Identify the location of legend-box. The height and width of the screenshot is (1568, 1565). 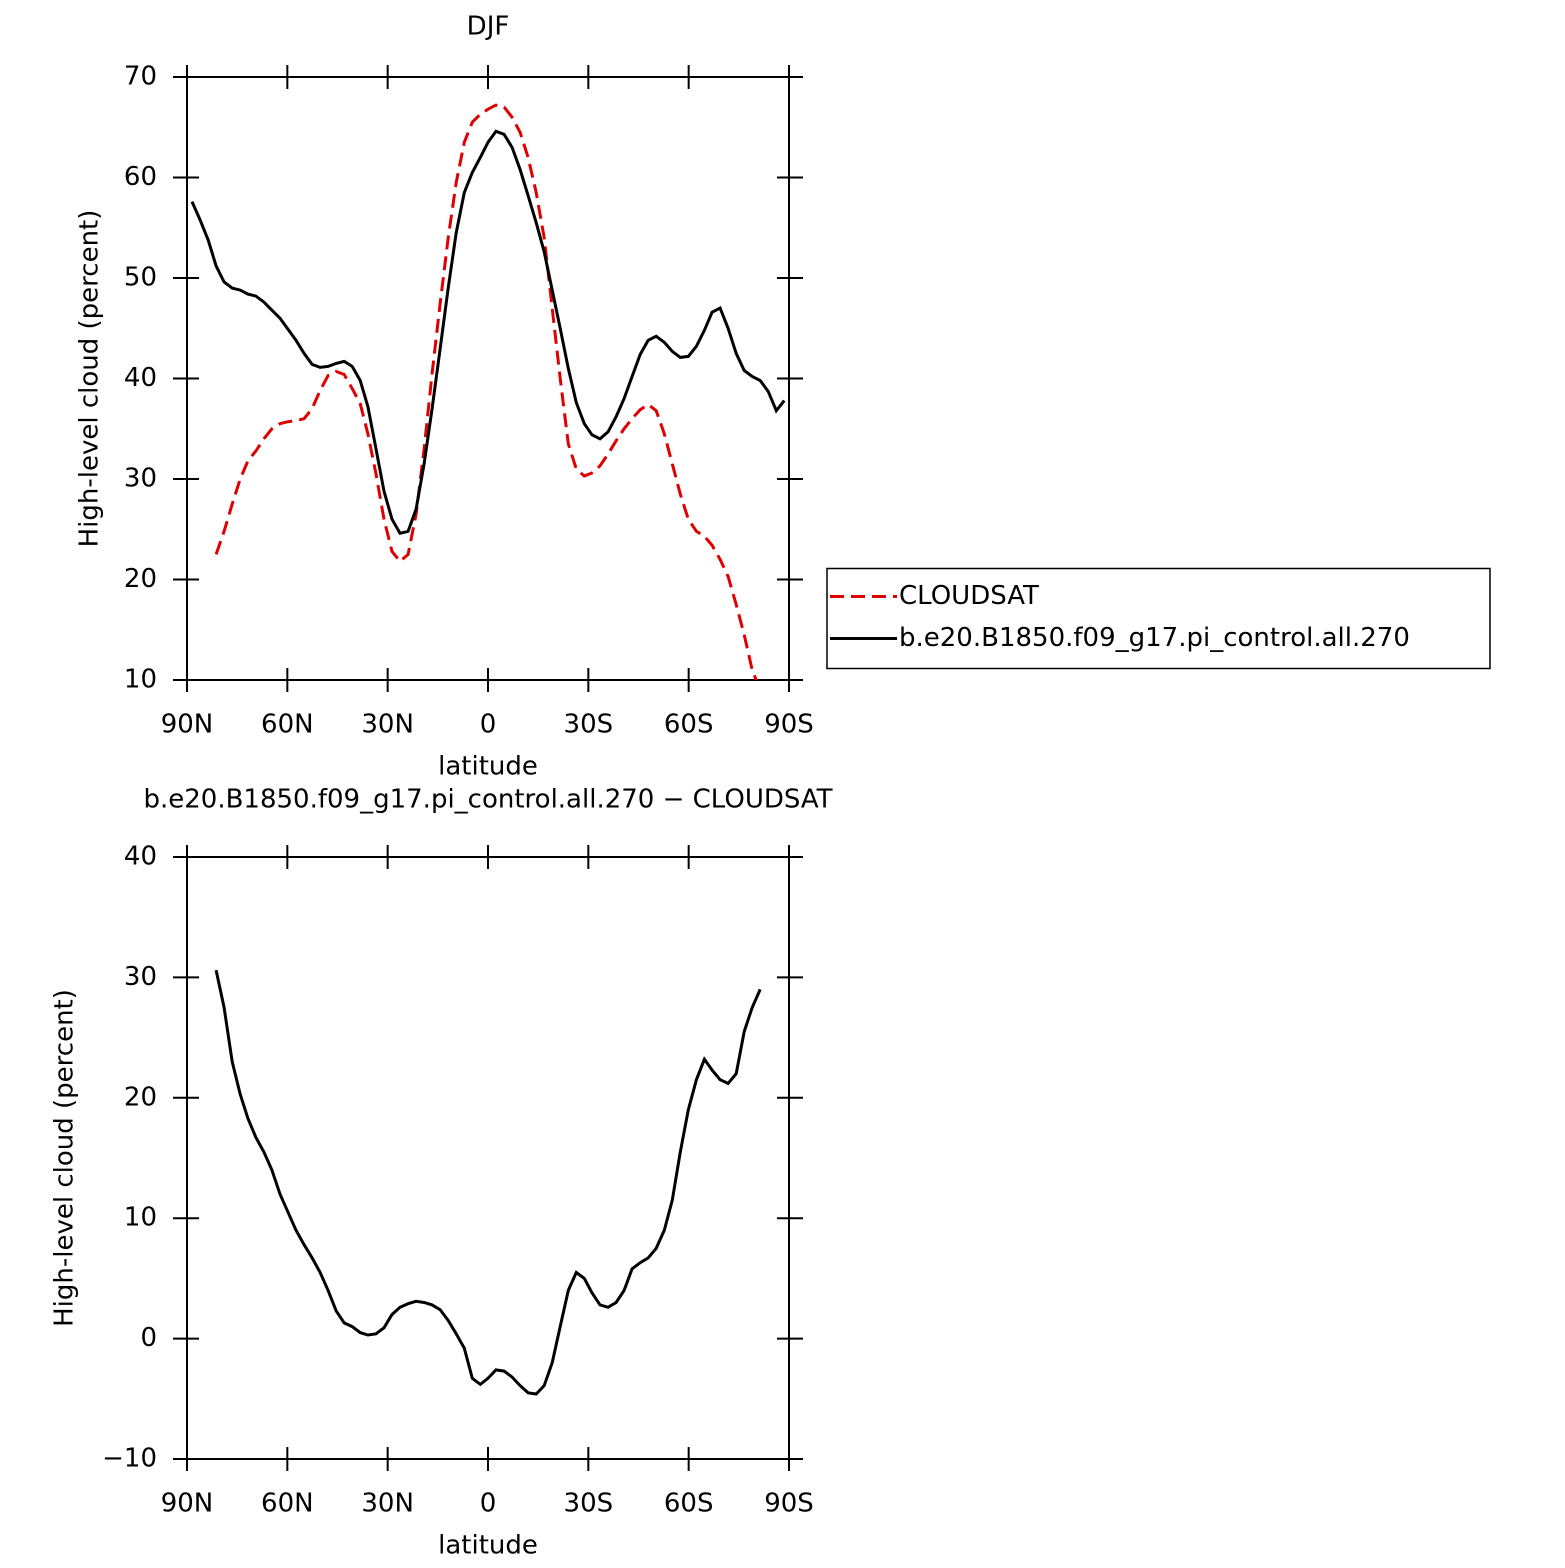
(1158, 618).